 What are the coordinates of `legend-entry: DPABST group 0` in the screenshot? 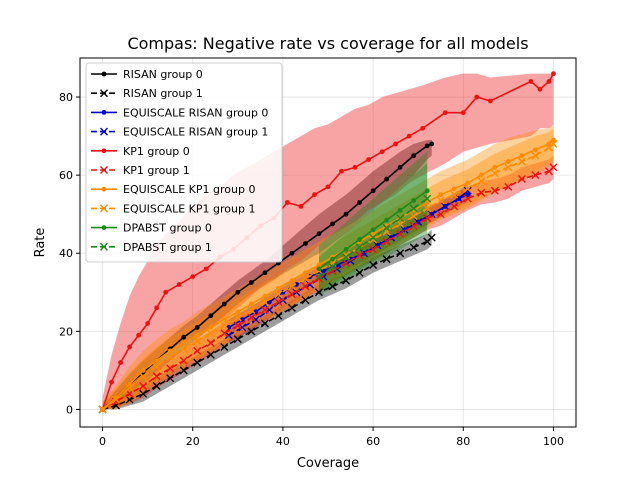 It's located at (151, 228).